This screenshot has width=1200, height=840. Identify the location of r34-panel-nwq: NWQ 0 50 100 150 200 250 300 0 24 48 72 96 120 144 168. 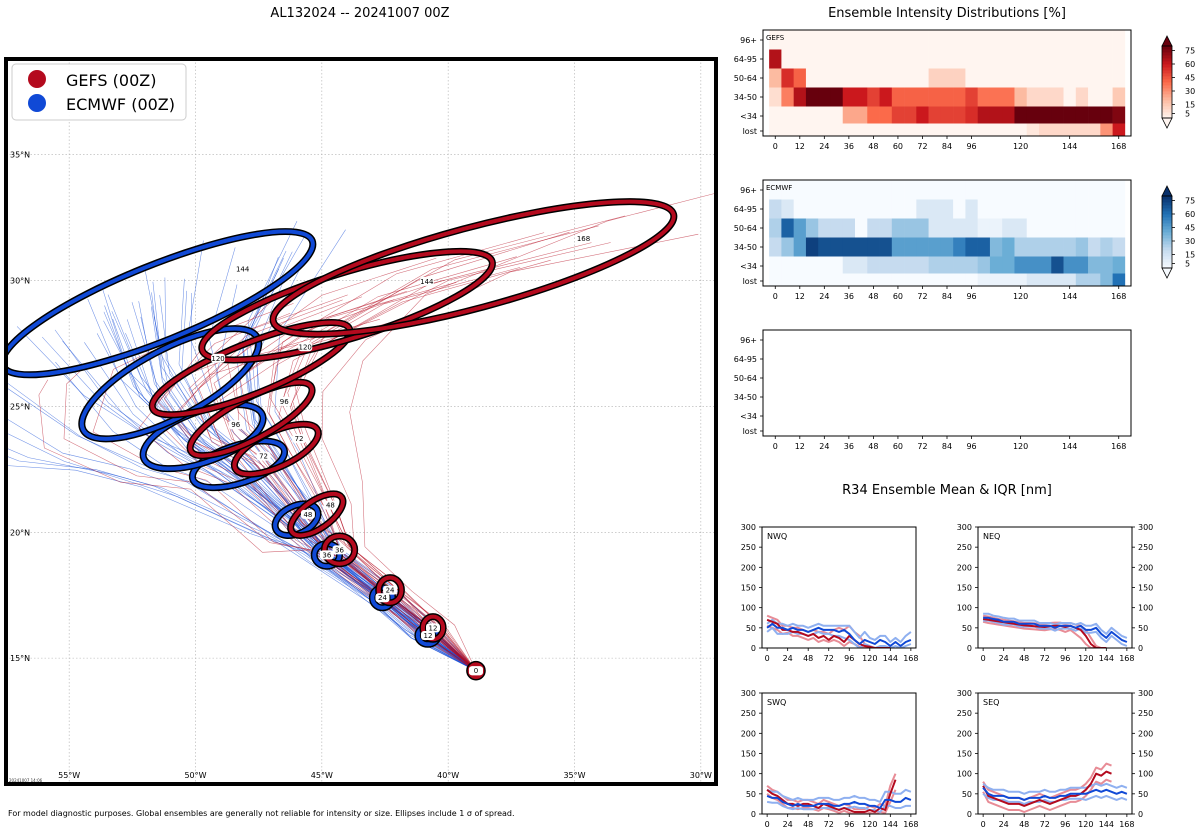
(830, 593).